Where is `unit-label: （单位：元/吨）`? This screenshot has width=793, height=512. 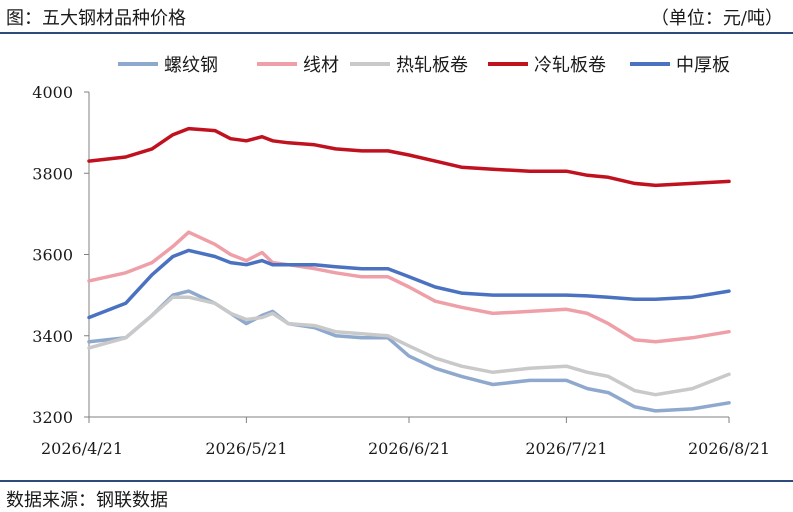 unit-label: （单位：元/吨） is located at coordinates (716, 18).